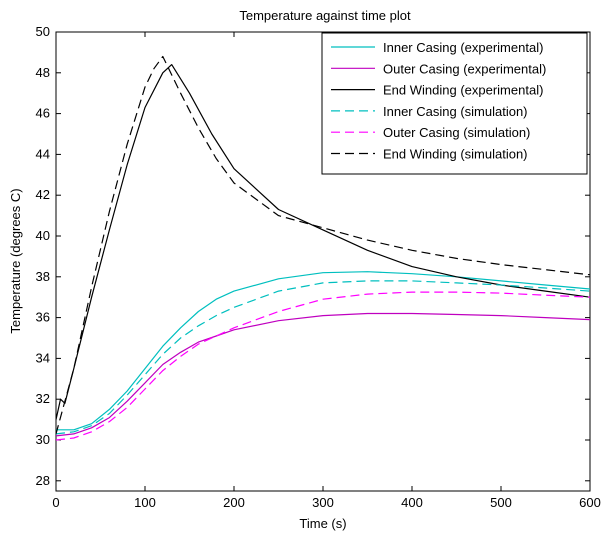 The width and height of the screenshot is (604, 542). I want to click on legend-label: Inner Casing (experimental), so click(463, 47).